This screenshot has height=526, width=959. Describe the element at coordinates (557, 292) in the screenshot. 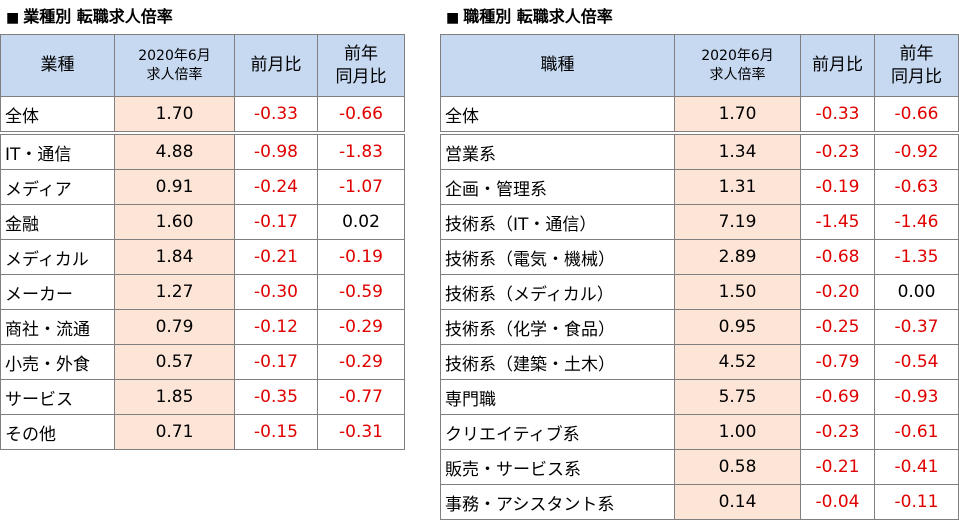

I see `occupation-name-cell: 技術系（メディカル）` at that location.